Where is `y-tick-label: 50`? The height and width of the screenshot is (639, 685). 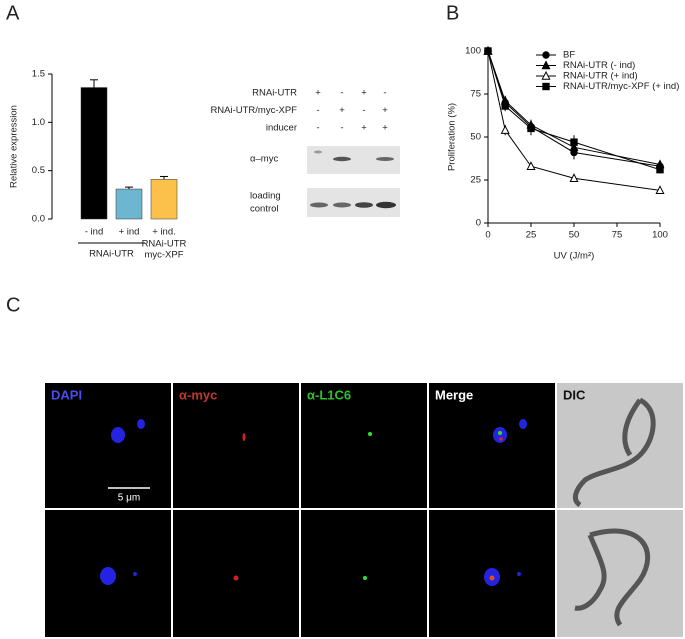
y-tick-label: 50 is located at coordinates (475, 137).